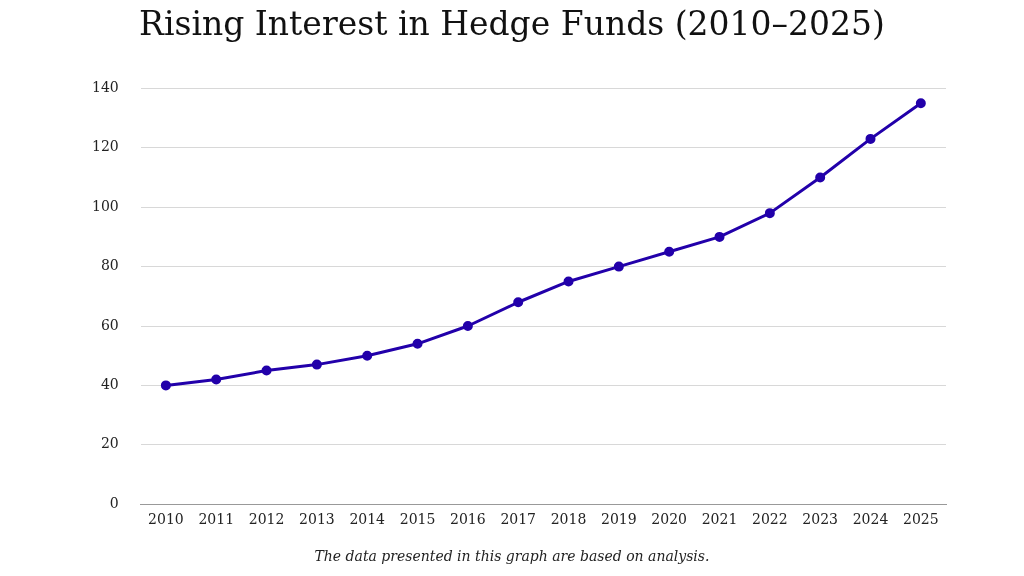 The image size is (1024, 576). What do you see at coordinates (105, 87) in the screenshot?
I see `y-tick-label: 140` at bounding box center [105, 87].